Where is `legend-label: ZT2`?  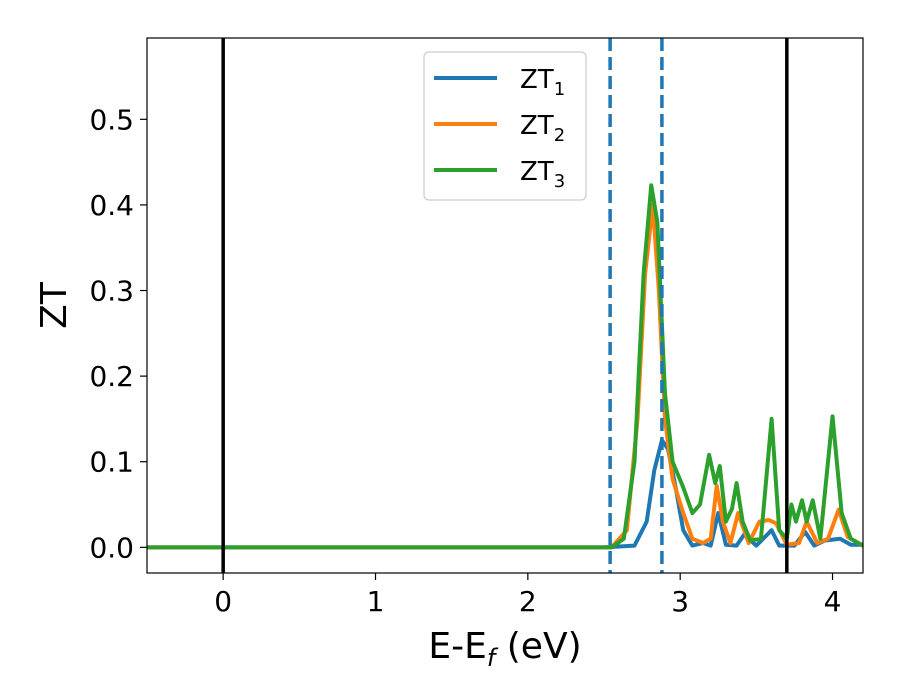 legend-label: ZT2 is located at coordinates (542, 128).